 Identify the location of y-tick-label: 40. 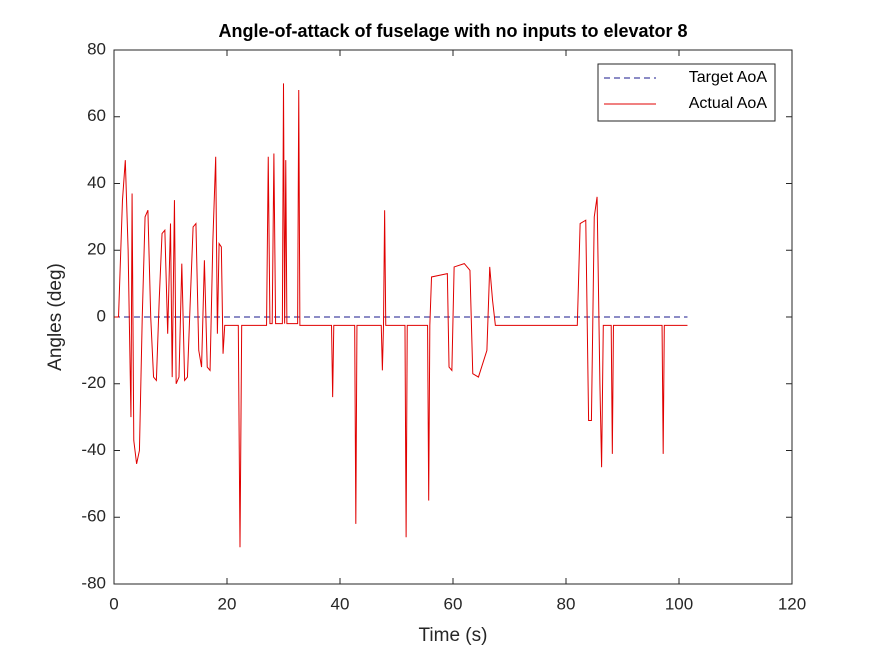
(96, 182).